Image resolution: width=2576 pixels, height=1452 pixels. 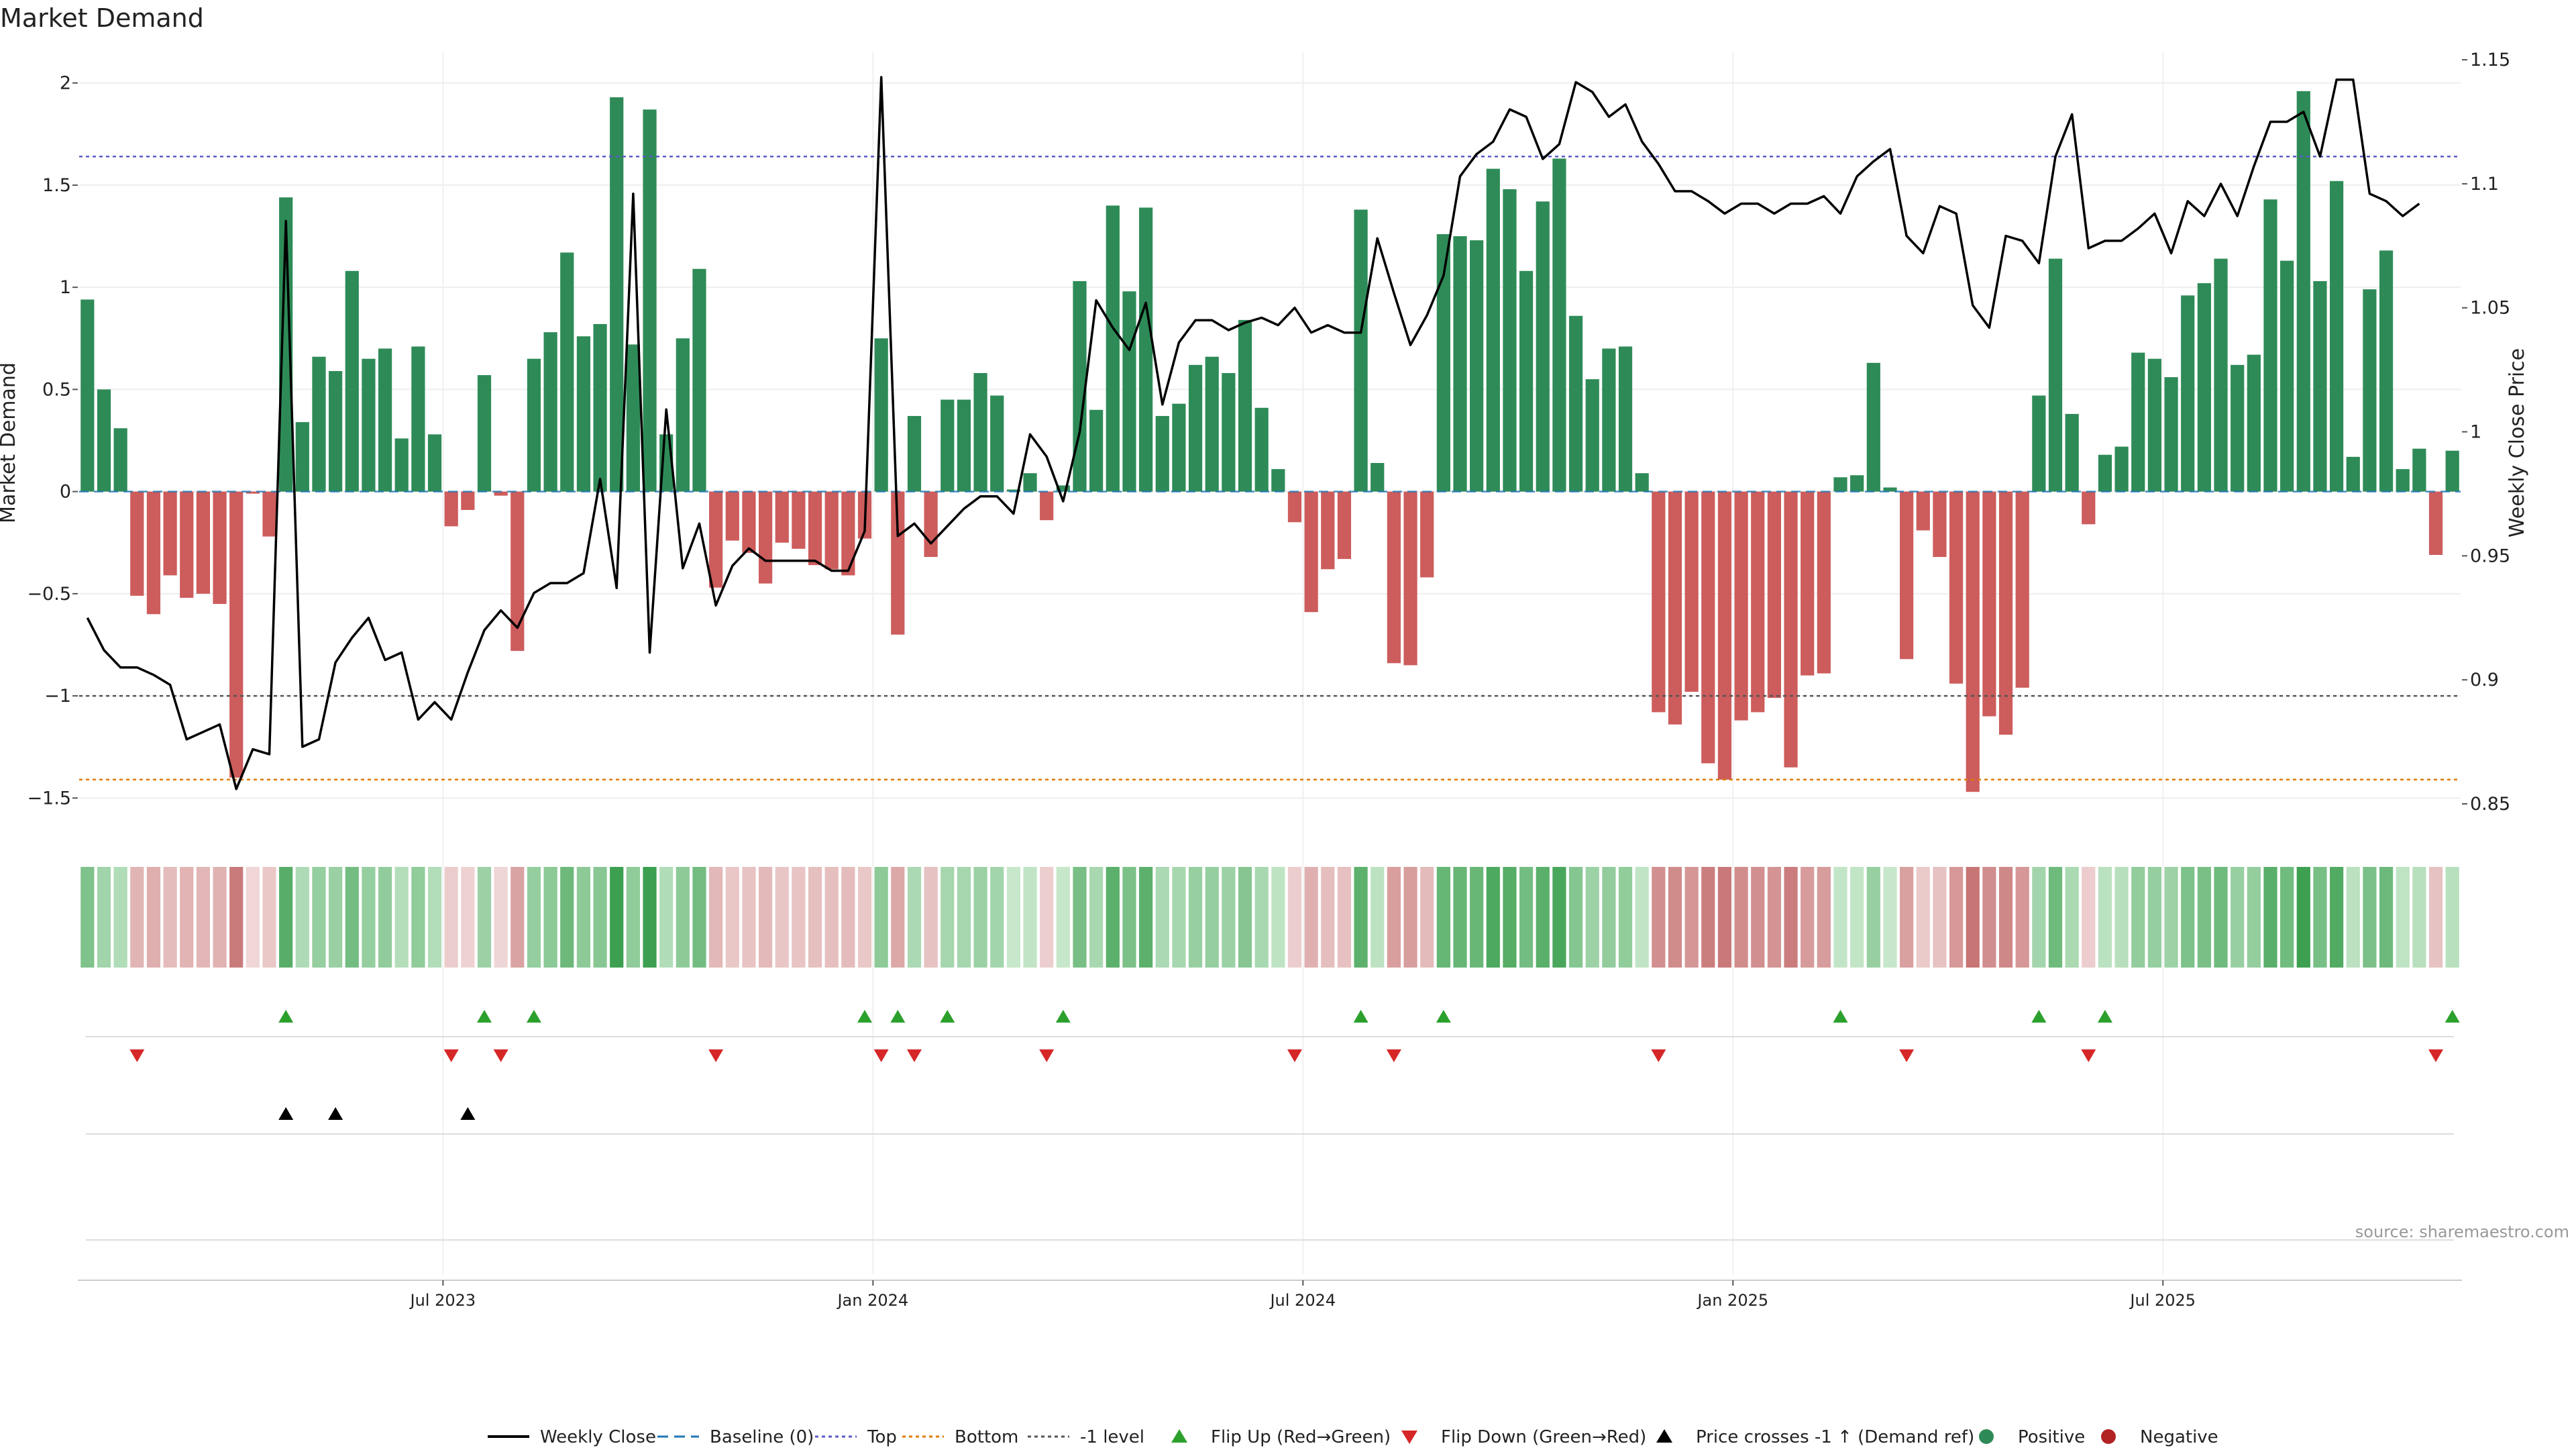 What do you see at coordinates (2051, 1437) in the screenshot?
I see `legend-label-positive: Positive` at bounding box center [2051, 1437].